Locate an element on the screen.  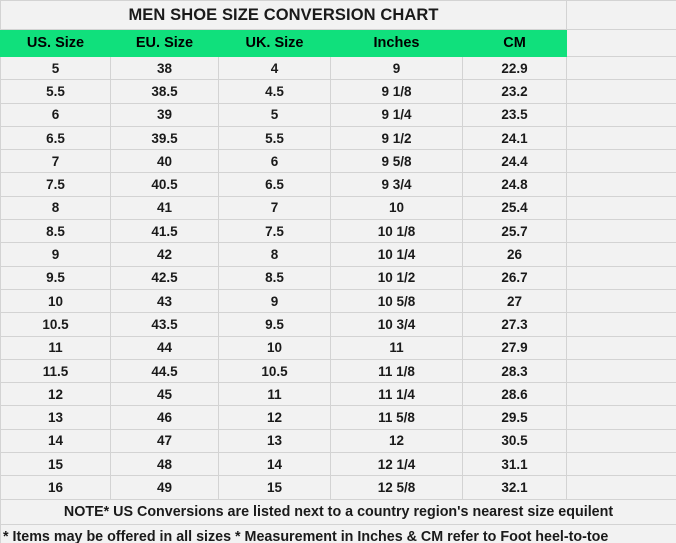
cell-inches: 11 1/8 is located at coordinates (396, 371).